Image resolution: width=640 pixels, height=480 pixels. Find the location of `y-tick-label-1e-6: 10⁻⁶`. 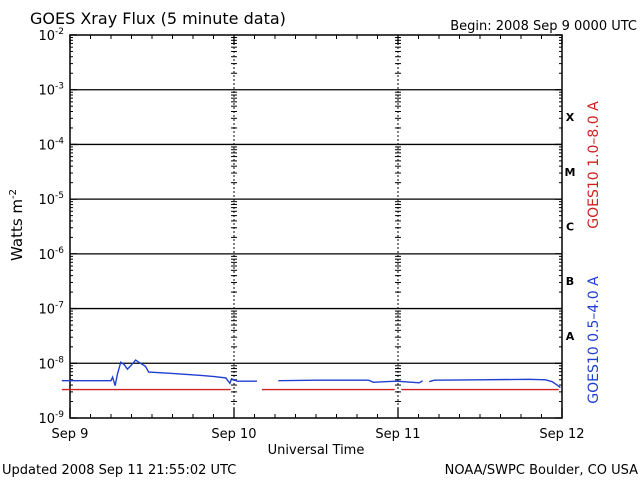

y-tick-label-1e-6: 10⁻⁶ is located at coordinates (51, 254).